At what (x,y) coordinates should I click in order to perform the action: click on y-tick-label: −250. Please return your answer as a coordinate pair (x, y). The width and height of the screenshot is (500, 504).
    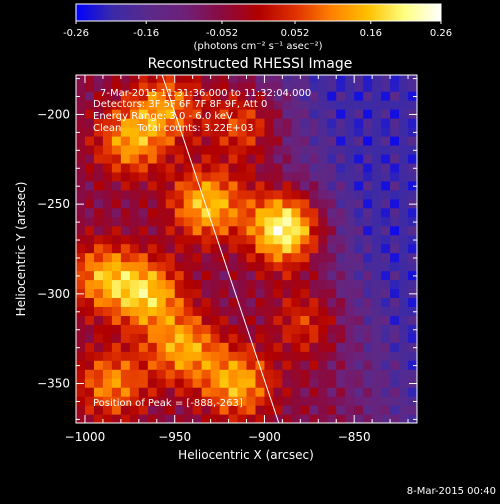
    Looking at the image, I should click on (53, 204).